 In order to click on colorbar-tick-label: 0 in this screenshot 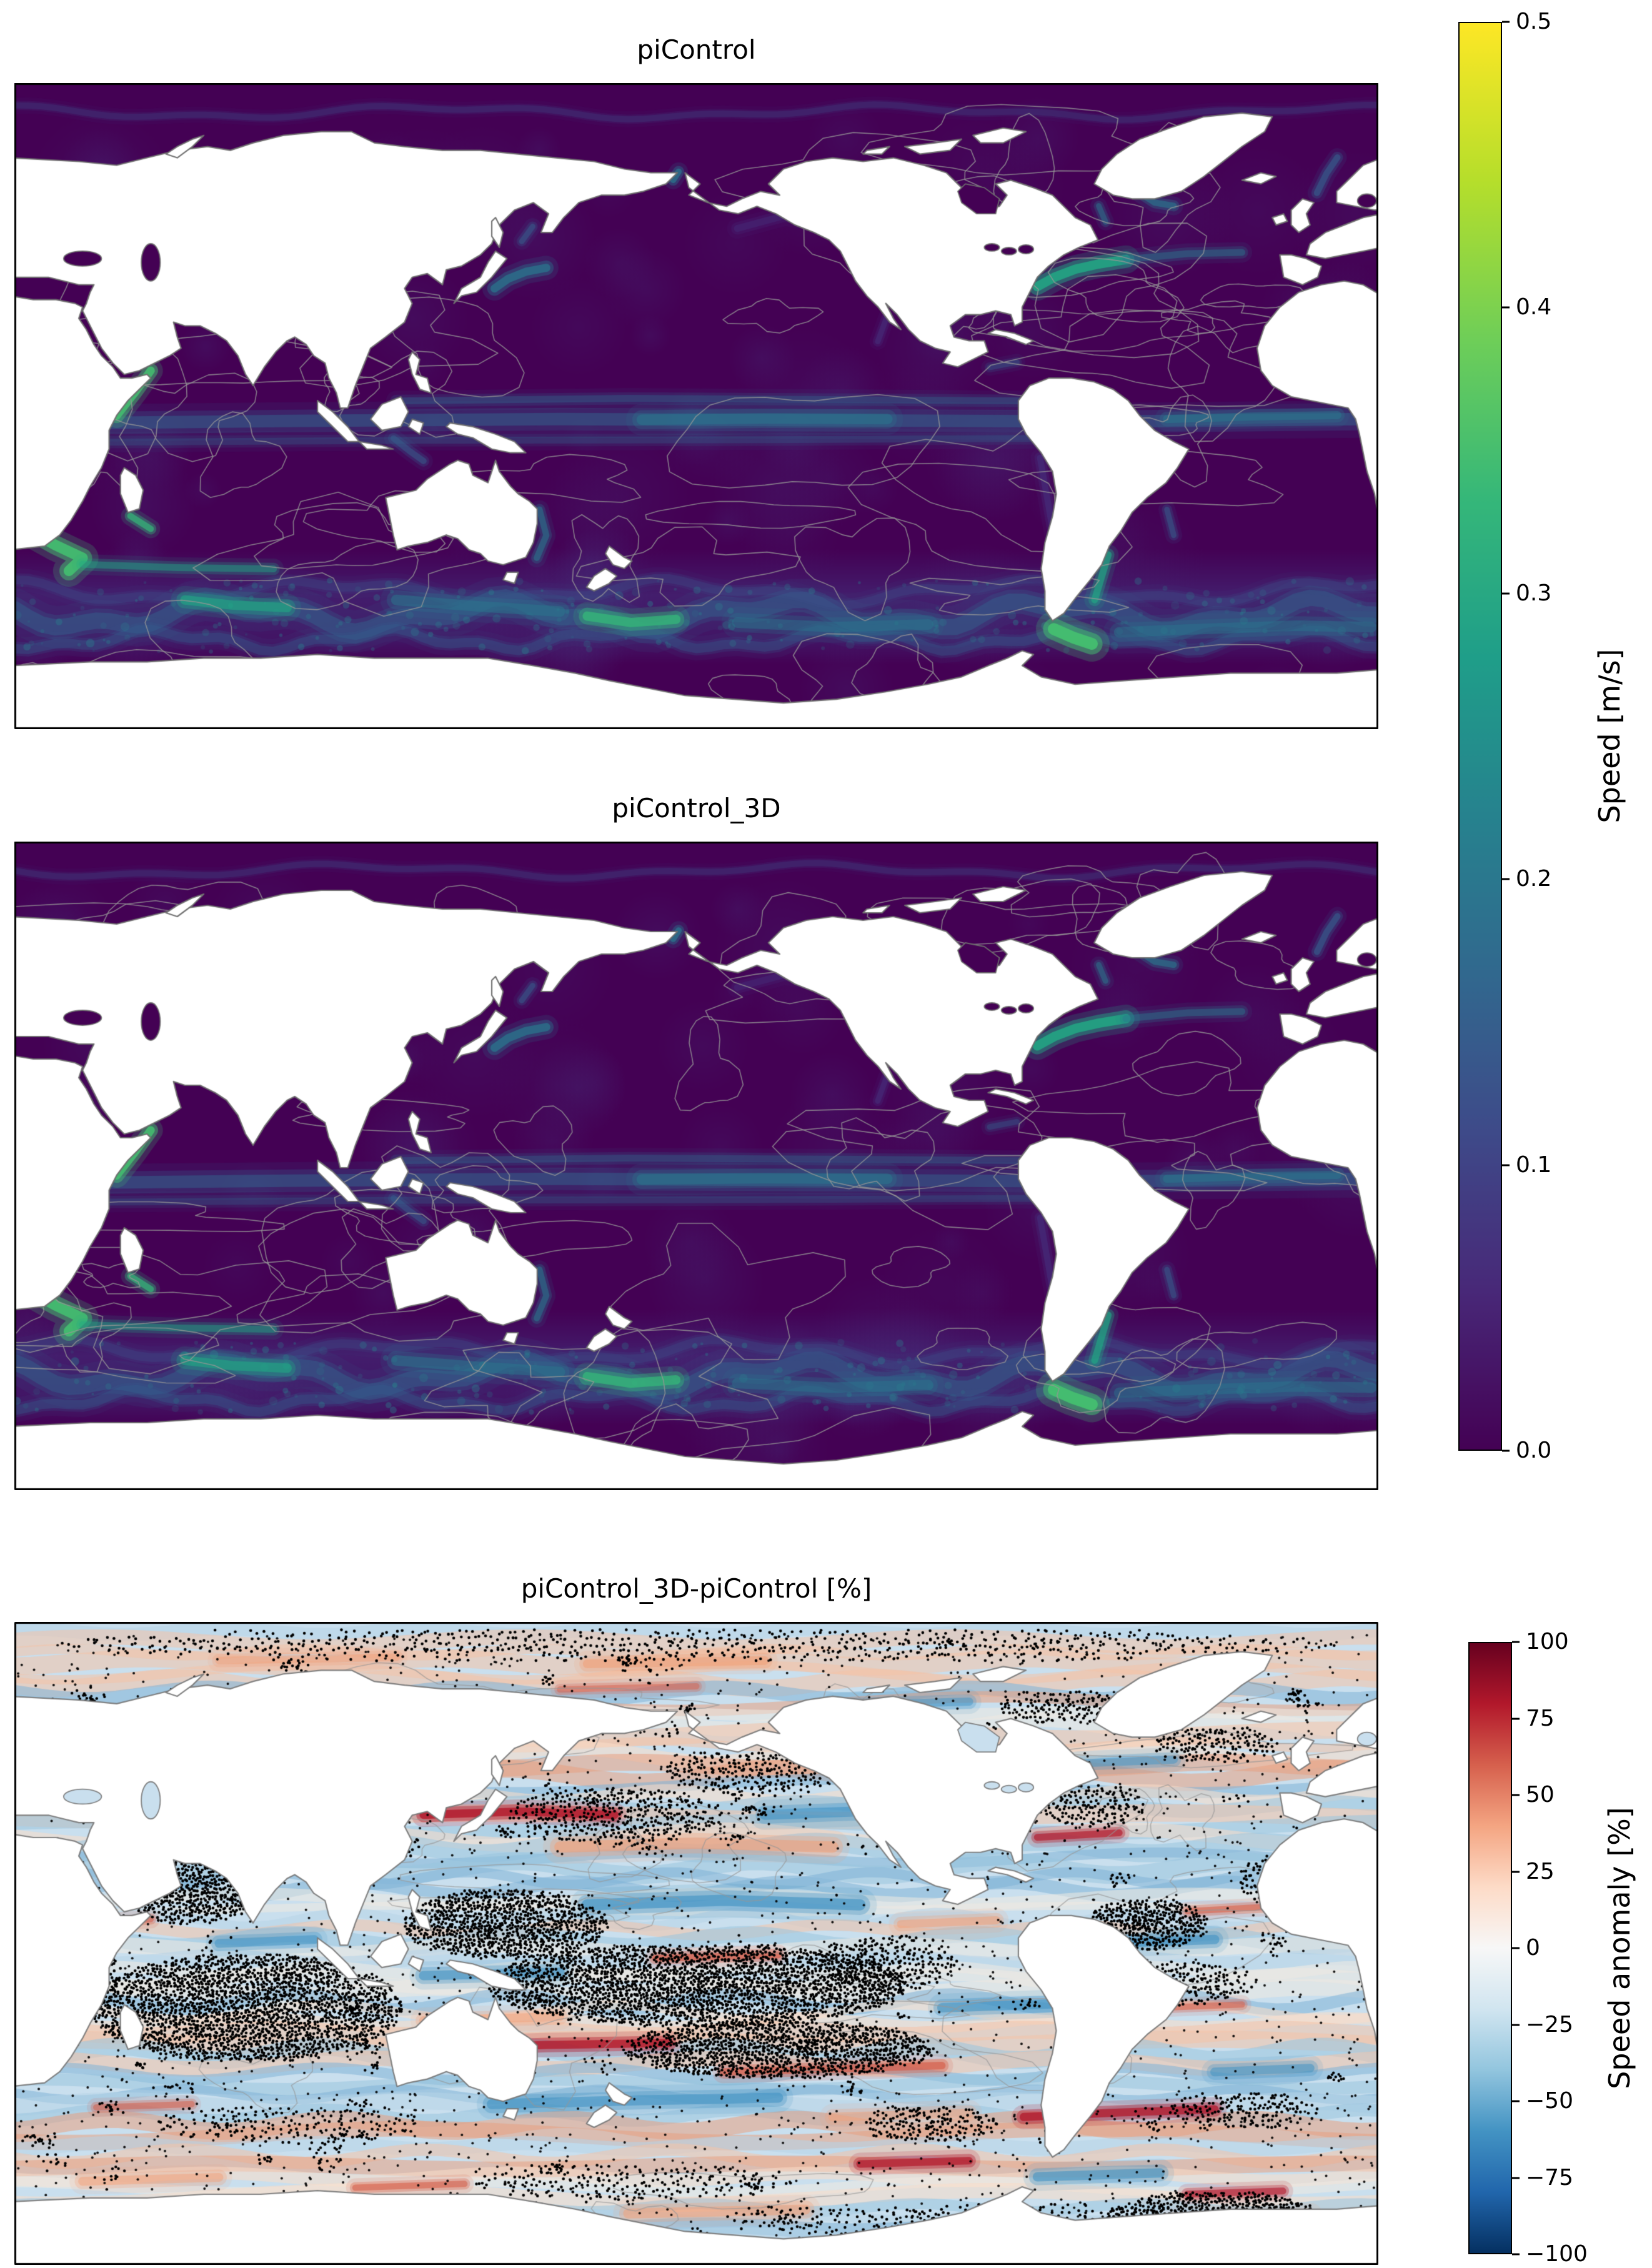, I will do `click(1533, 1948)`.